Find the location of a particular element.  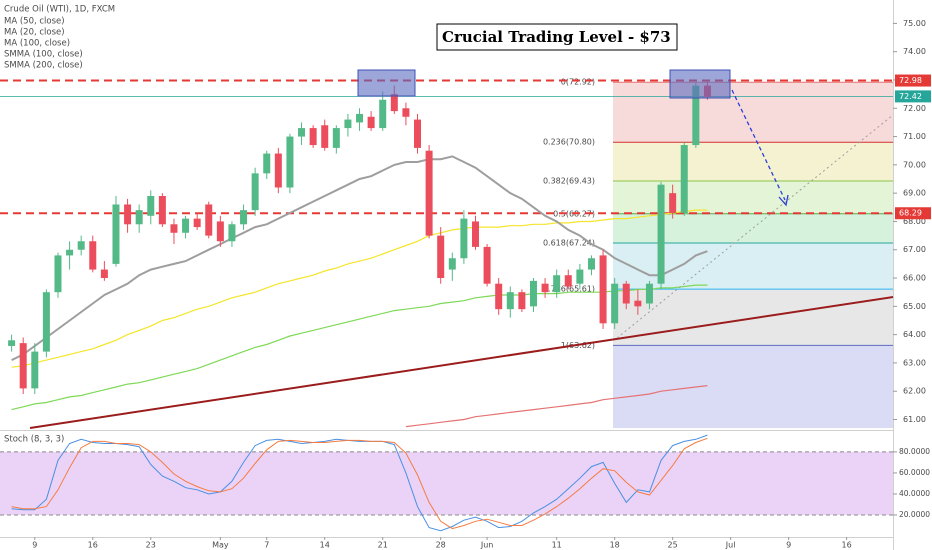

price-tag-label: 72.42 is located at coordinates (910, 96).